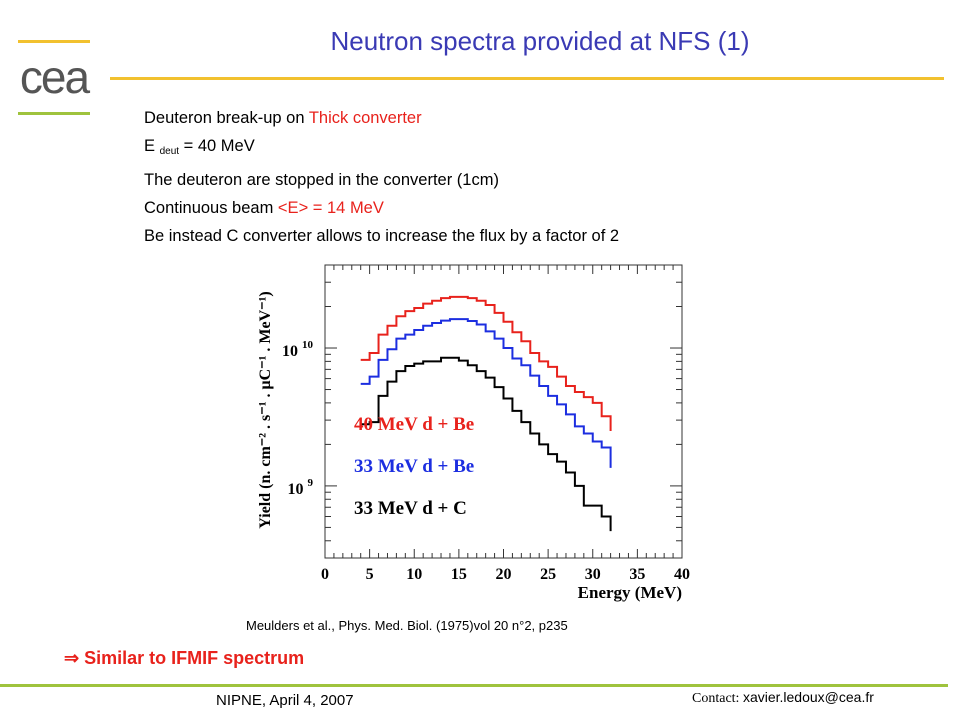  I want to click on contact-label: Contact:, so click(717, 698).